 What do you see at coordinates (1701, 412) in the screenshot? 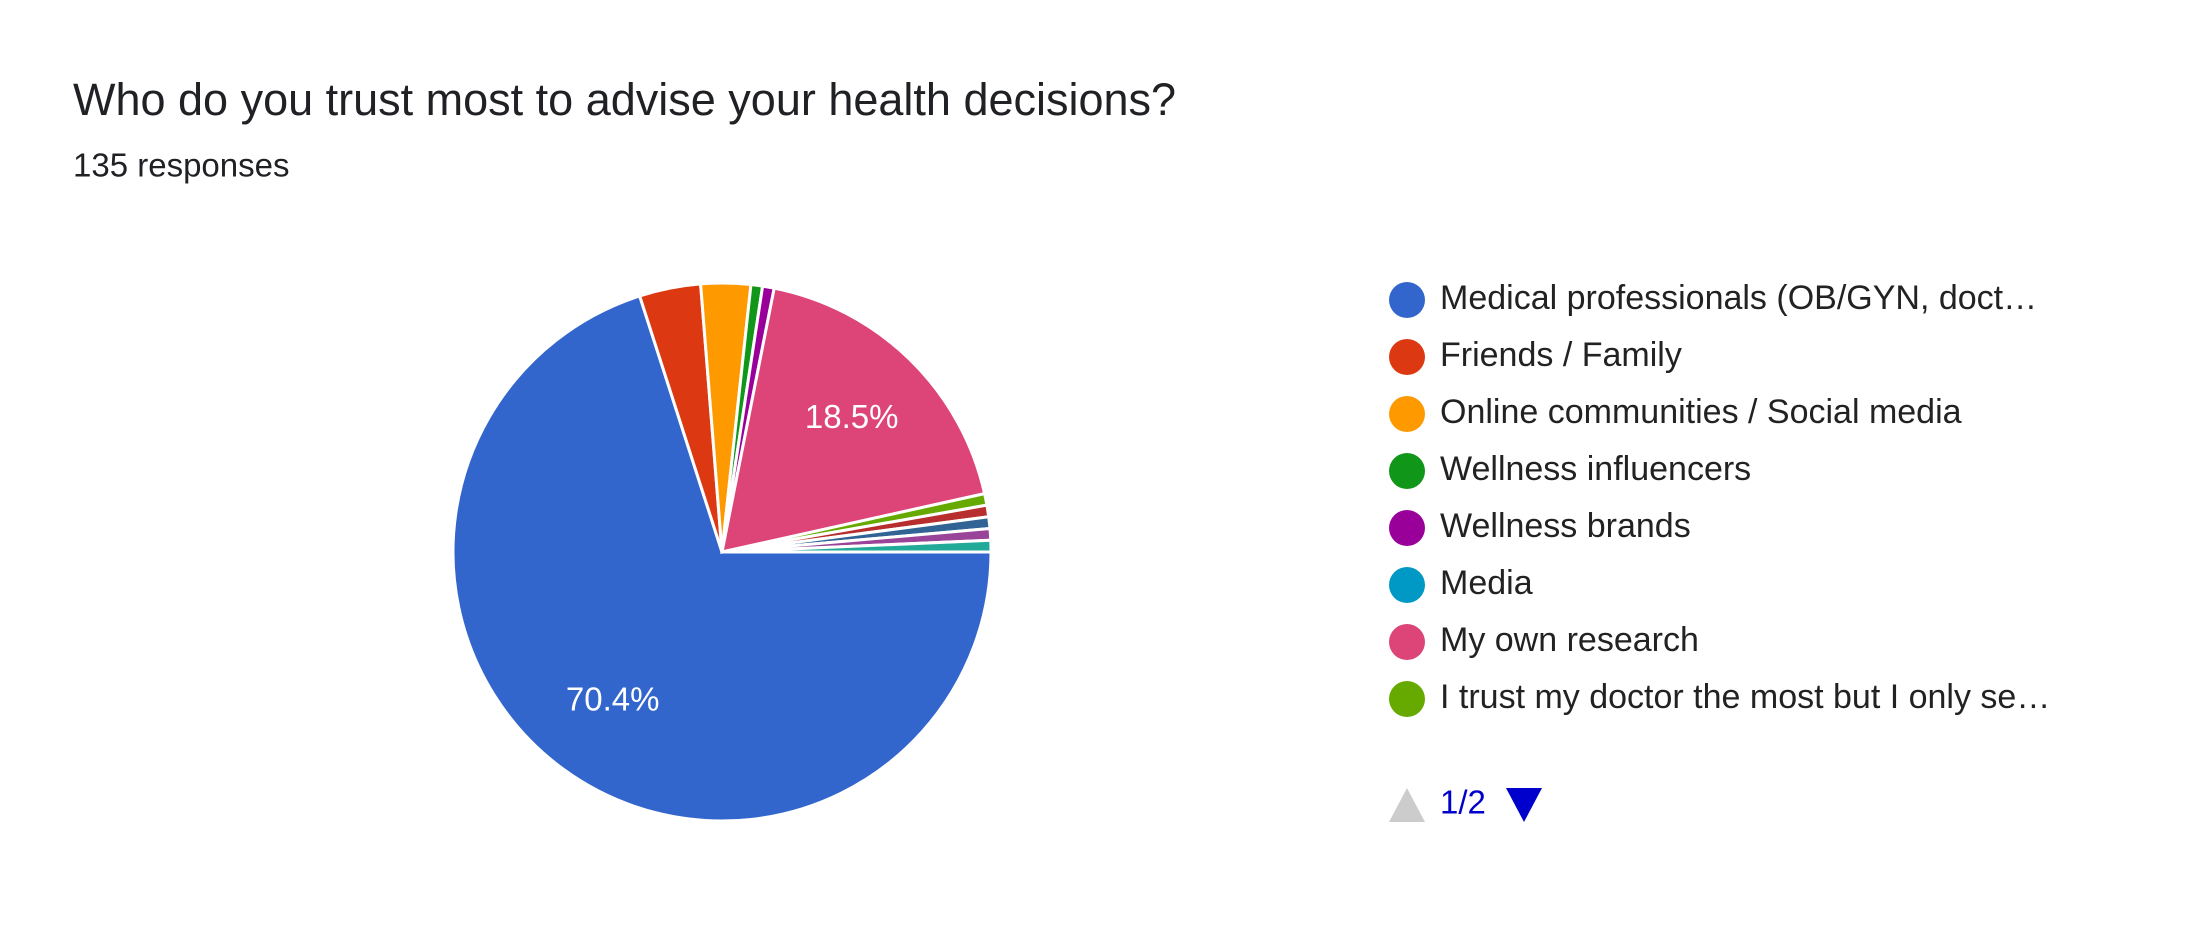
I see `legend-label: Online communities / Social media` at bounding box center [1701, 412].